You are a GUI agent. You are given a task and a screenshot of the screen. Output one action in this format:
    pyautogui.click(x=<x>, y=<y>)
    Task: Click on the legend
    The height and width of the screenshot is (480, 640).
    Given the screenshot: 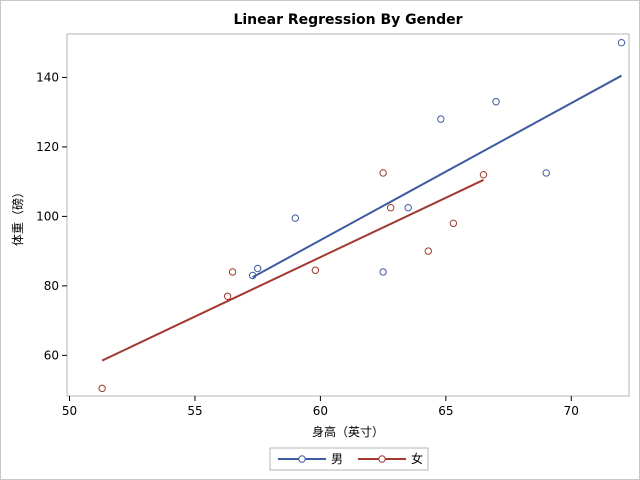 What is the action you would take?
    pyautogui.click(x=349, y=459)
    